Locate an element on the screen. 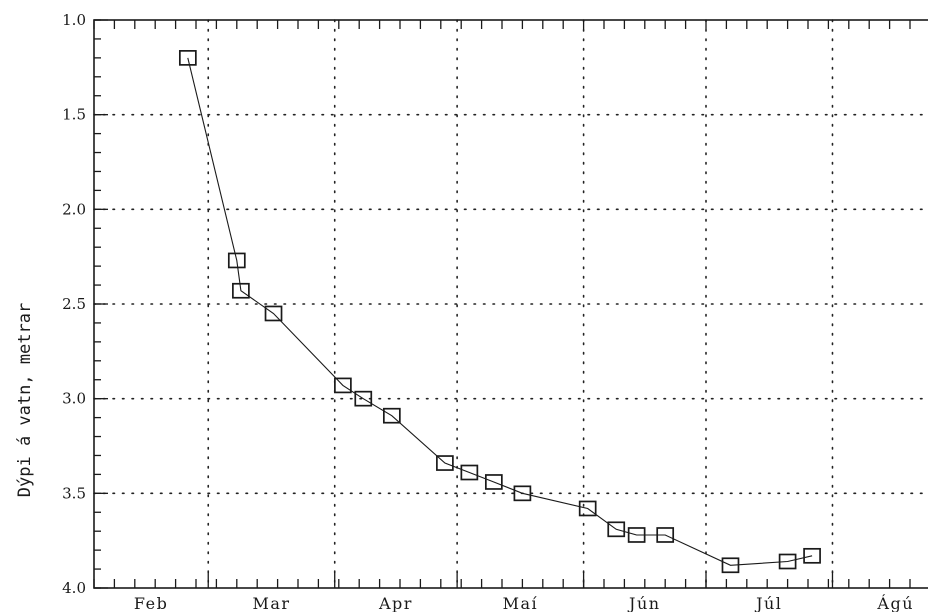 The height and width of the screenshot is (612, 928). y-tick-label: 1.5 is located at coordinates (74, 115).